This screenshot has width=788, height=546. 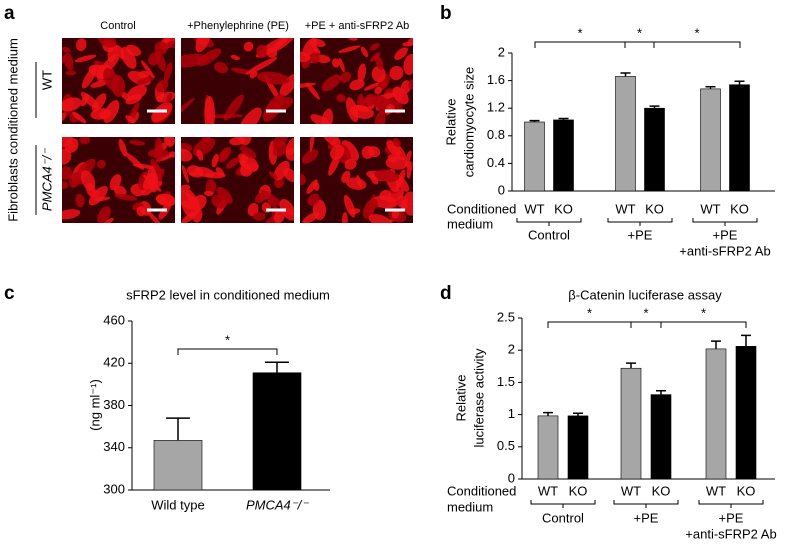 What do you see at coordinates (478, 397) in the screenshot?
I see `y-axis-label: luciferase activity` at bounding box center [478, 397].